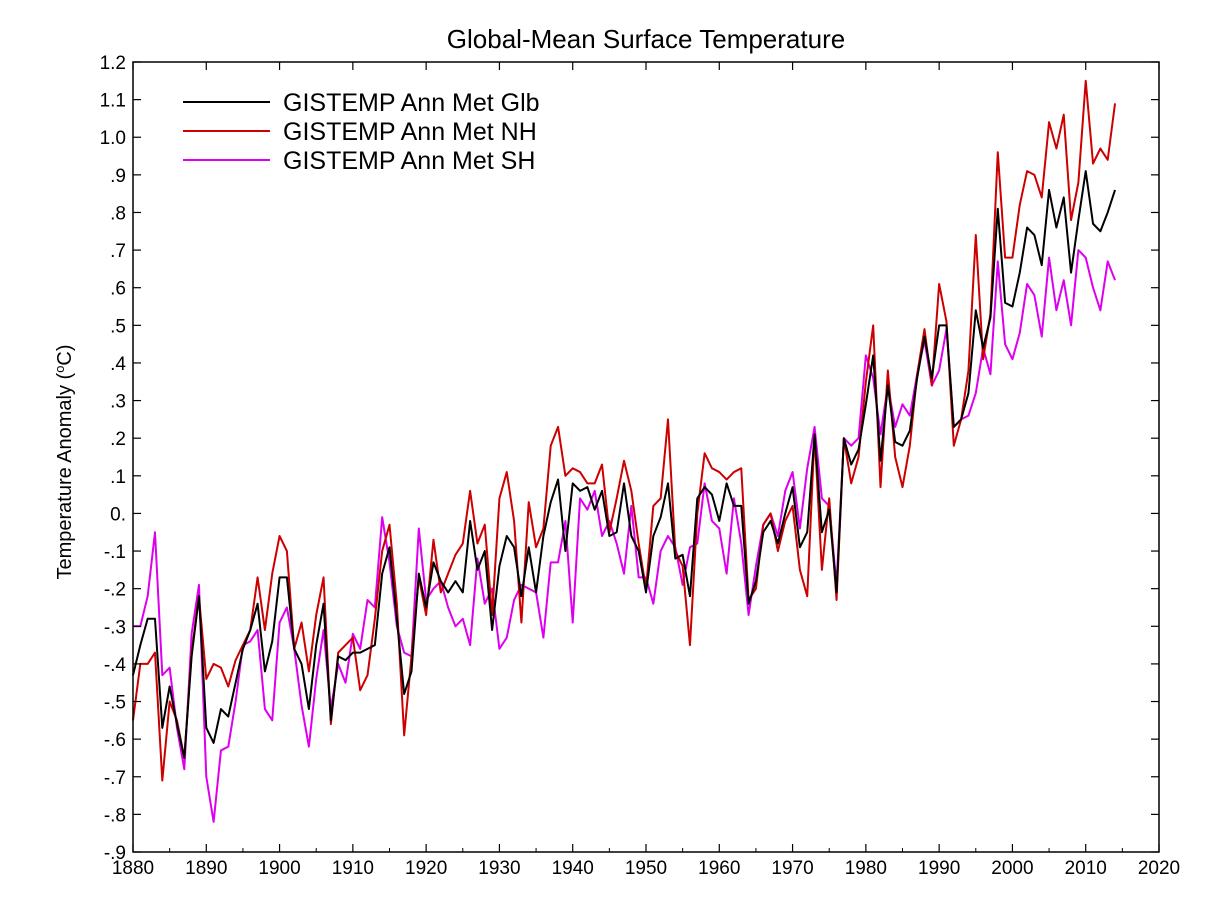 Image resolution: width=1210 pixels, height=903 pixels. I want to click on x-tick-label: 1880, so click(133, 868).